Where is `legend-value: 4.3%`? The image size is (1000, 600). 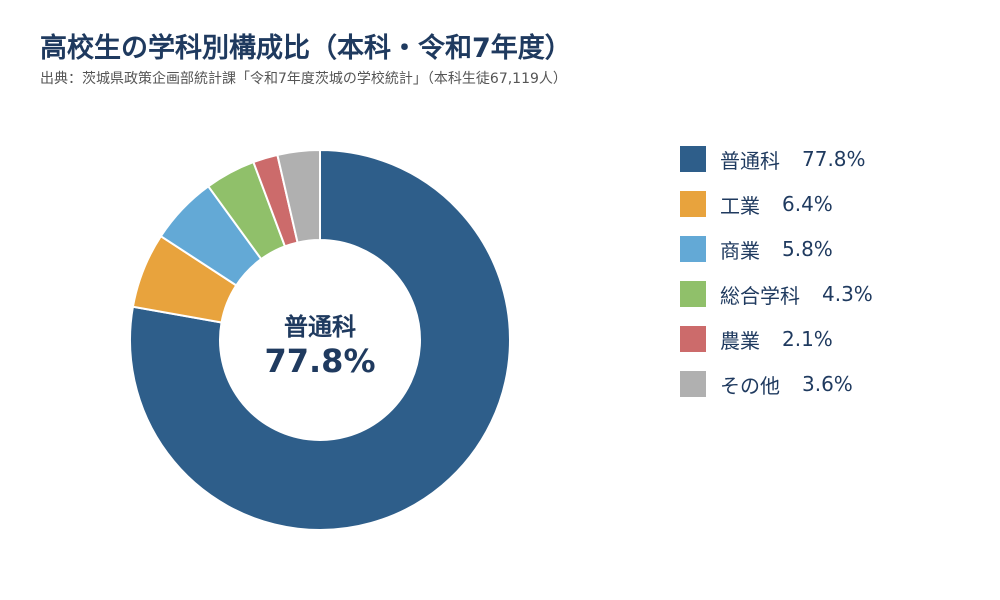 legend-value: 4.3% is located at coordinates (847, 294).